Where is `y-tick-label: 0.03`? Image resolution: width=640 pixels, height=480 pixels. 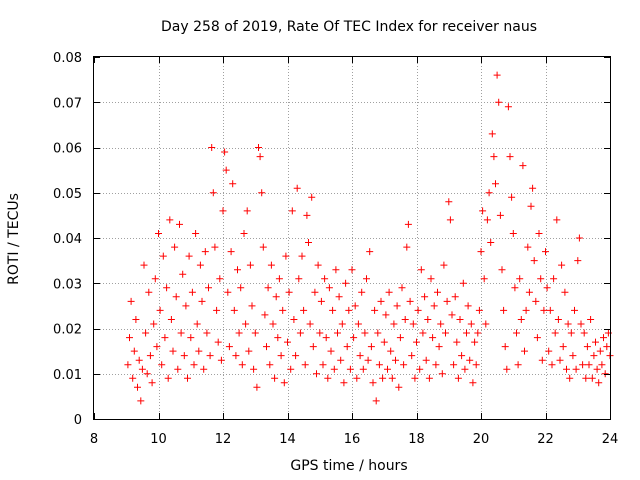 y-tick-label: 0.03 is located at coordinates (67, 284).